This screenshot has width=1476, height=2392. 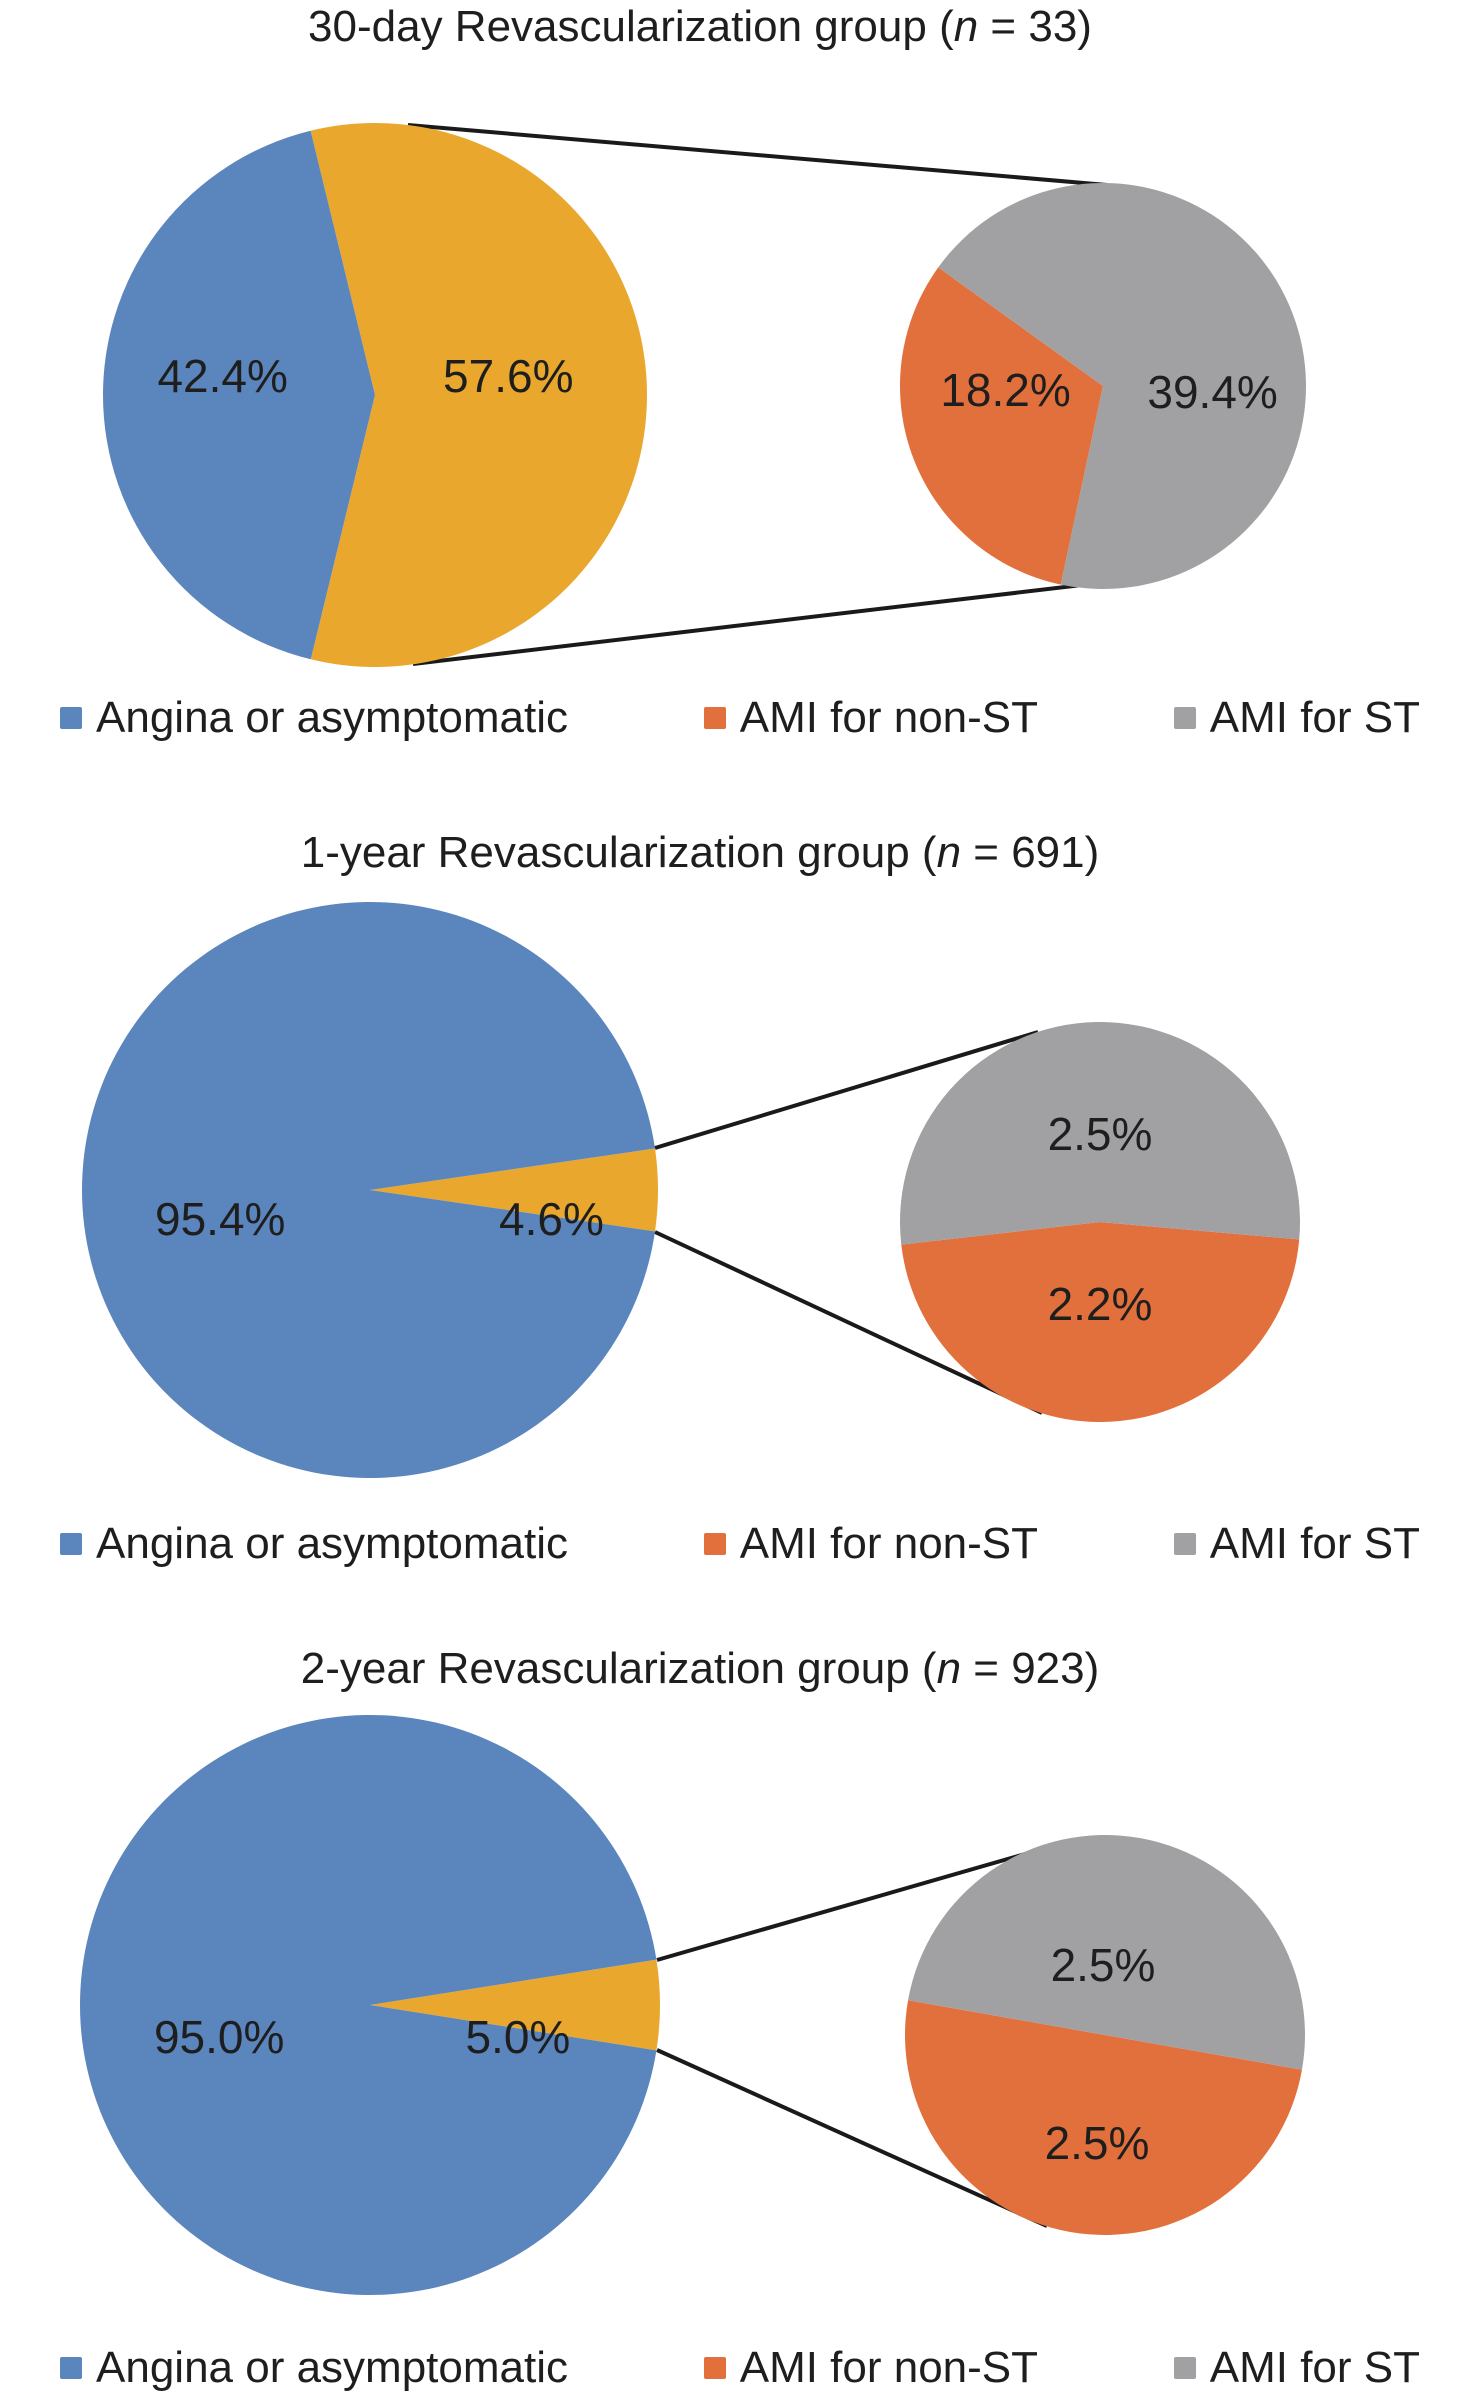 I want to click on chart-2-secondary-pie-data-label: 2.5%, so click(x=1100, y=1134).